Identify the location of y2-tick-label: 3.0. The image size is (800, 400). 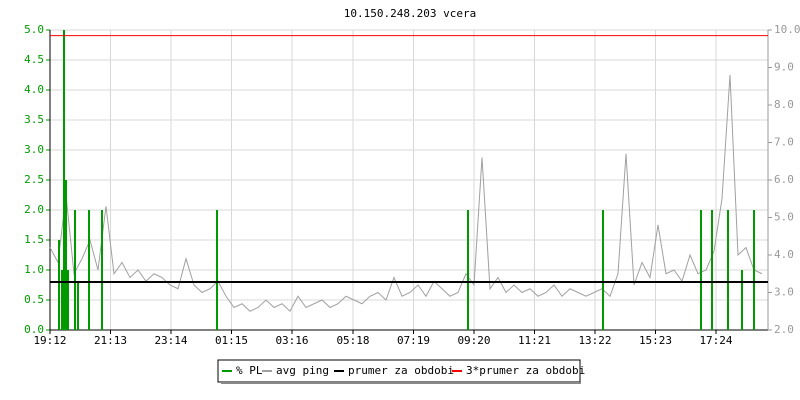
(784, 292).